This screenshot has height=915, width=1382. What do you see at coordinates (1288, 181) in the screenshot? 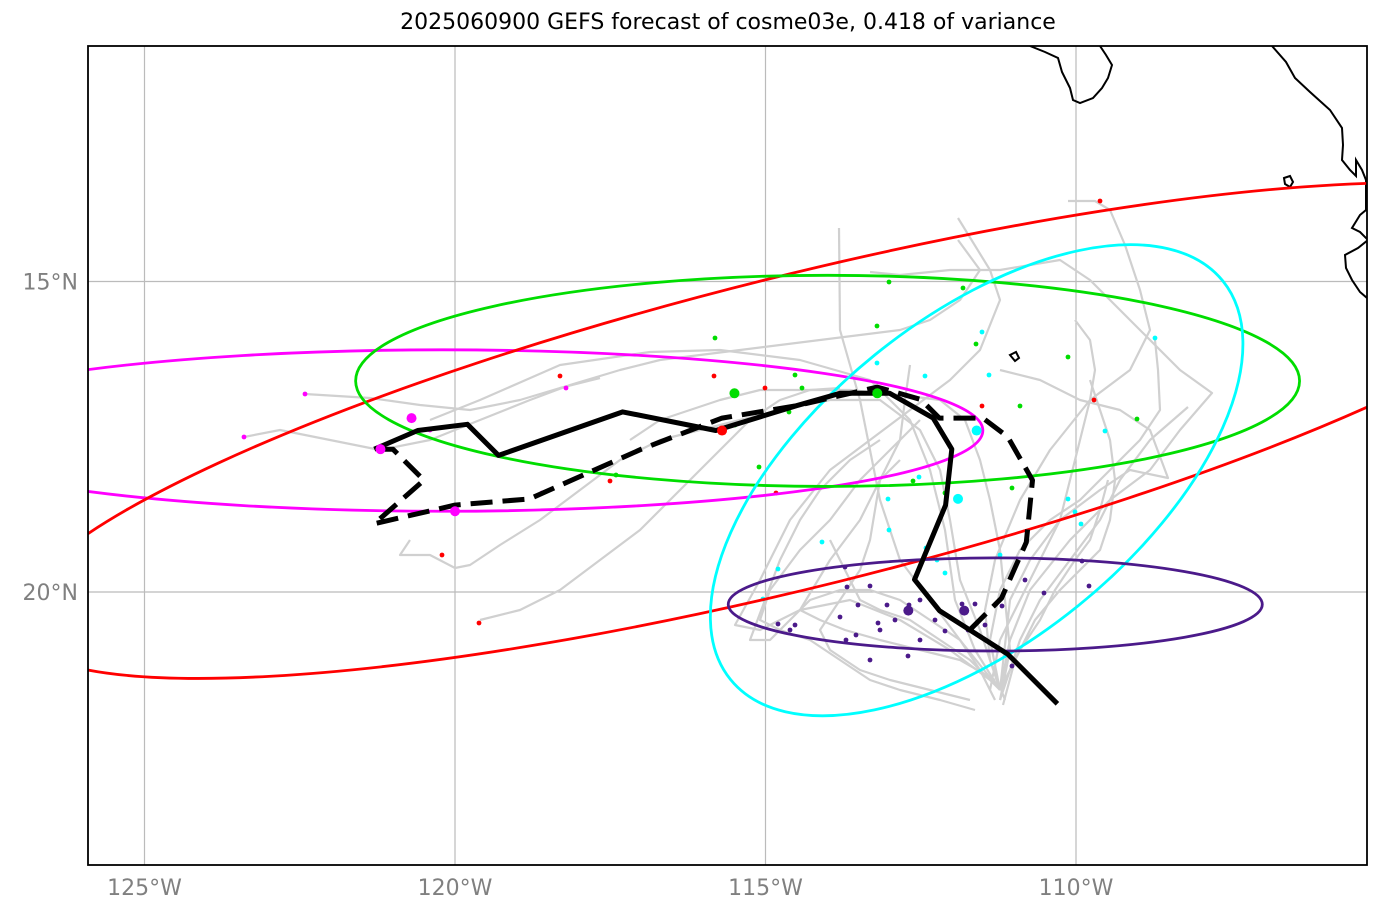
I see `coastline-island` at bounding box center [1288, 181].